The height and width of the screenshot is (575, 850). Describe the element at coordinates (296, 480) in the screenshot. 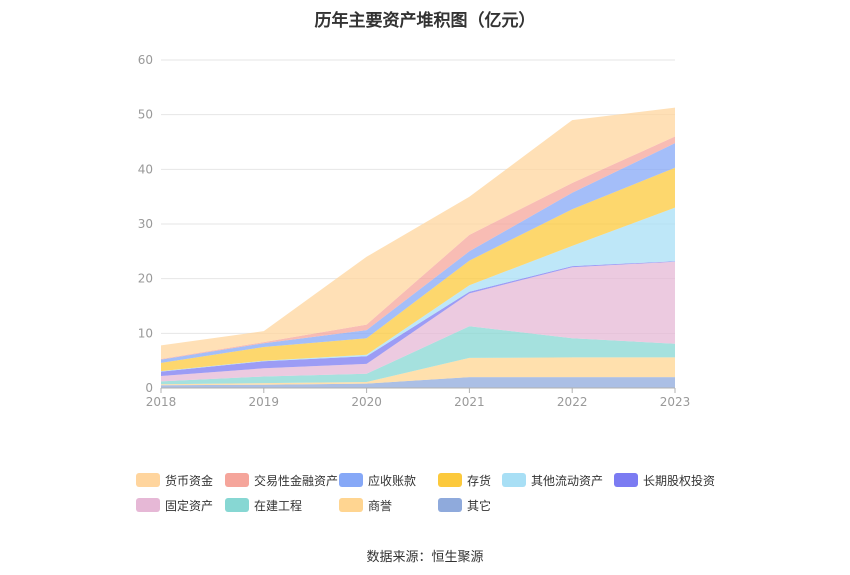

I see `legend-label: 交易性金融资产` at that location.